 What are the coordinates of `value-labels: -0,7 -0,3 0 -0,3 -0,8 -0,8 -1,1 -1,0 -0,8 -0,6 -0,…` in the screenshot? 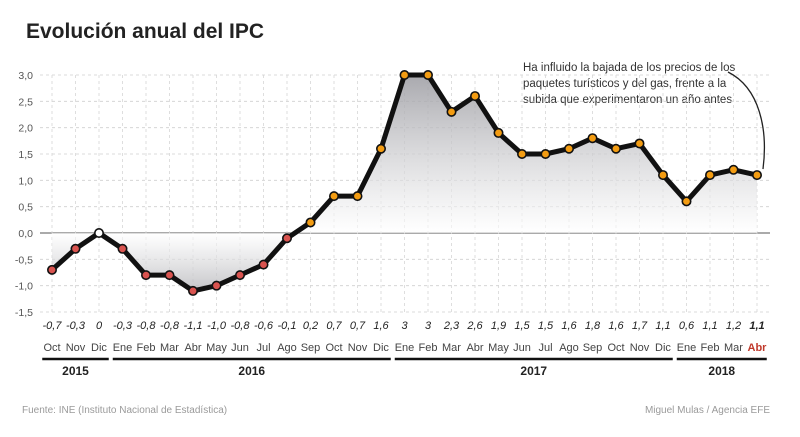 It's located at (404, 326).